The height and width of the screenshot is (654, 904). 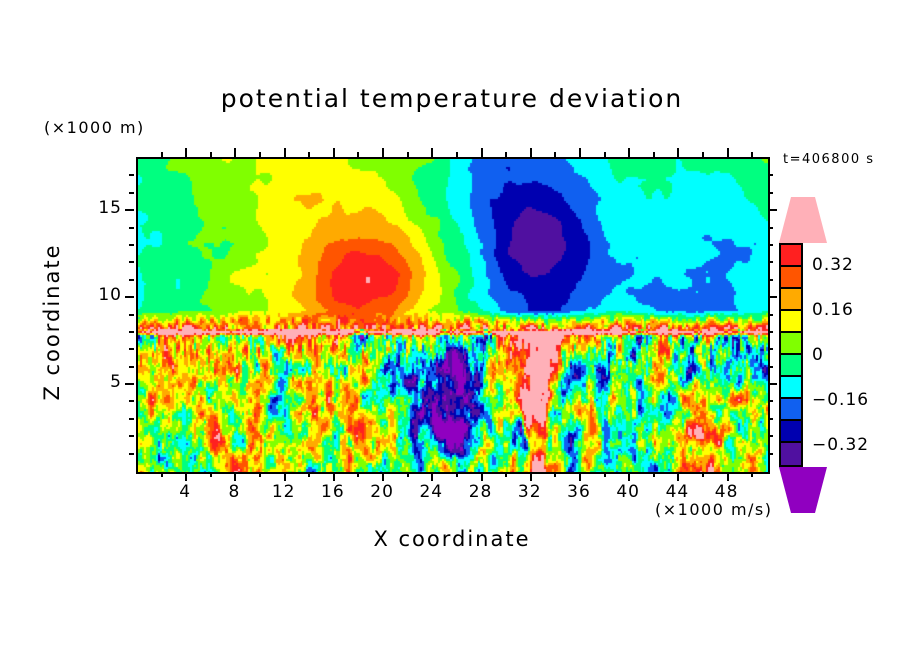 I want to click on colorbar-tick-label: 0.32, so click(x=833, y=265).